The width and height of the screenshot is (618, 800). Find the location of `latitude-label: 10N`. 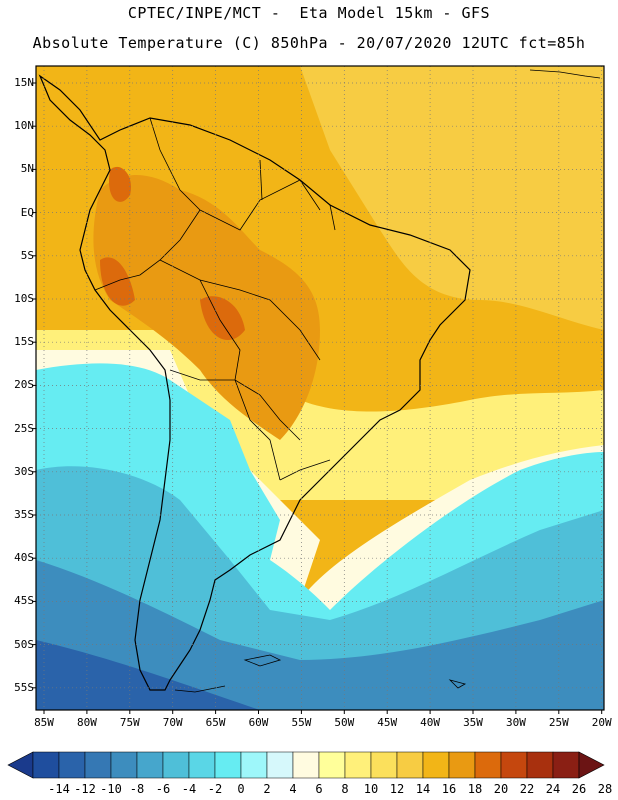

latitude-label: 10N is located at coordinates (24, 126).